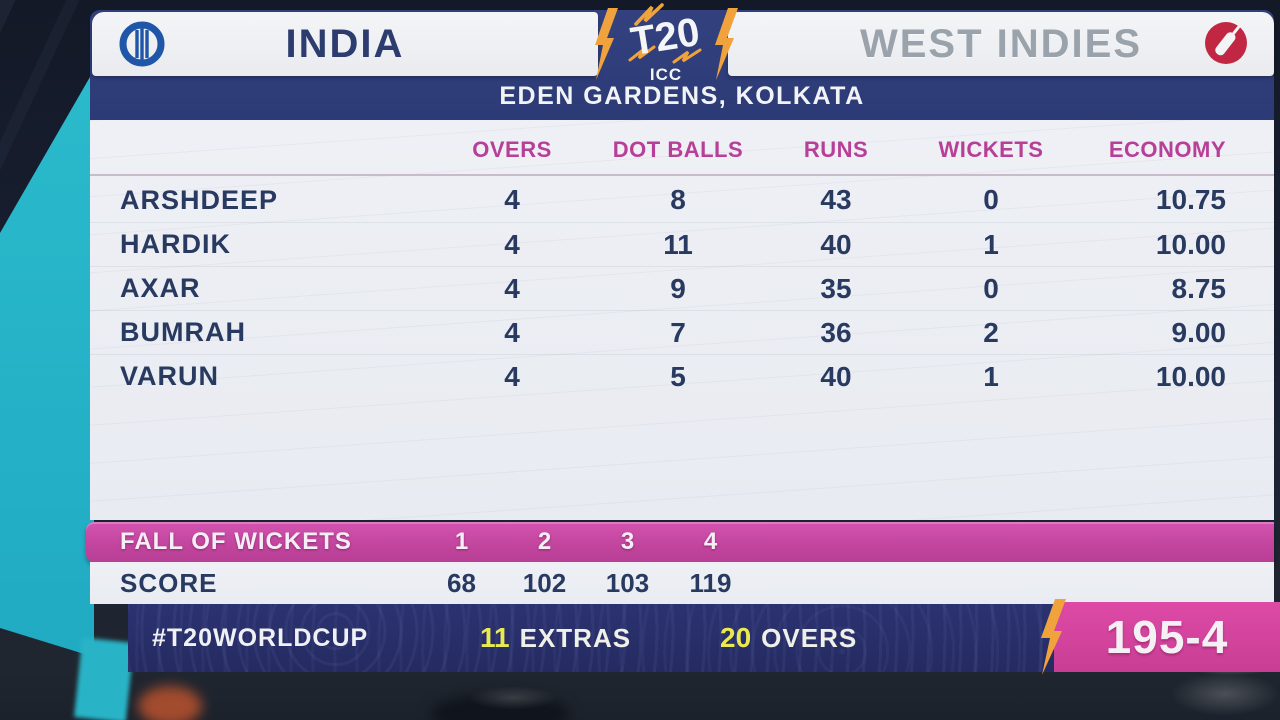 This screenshot has width=1280, height=720. What do you see at coordinates (170, 703) in the screenshot?
I see `background-orange-reflection` at bounding box center [170, 703].